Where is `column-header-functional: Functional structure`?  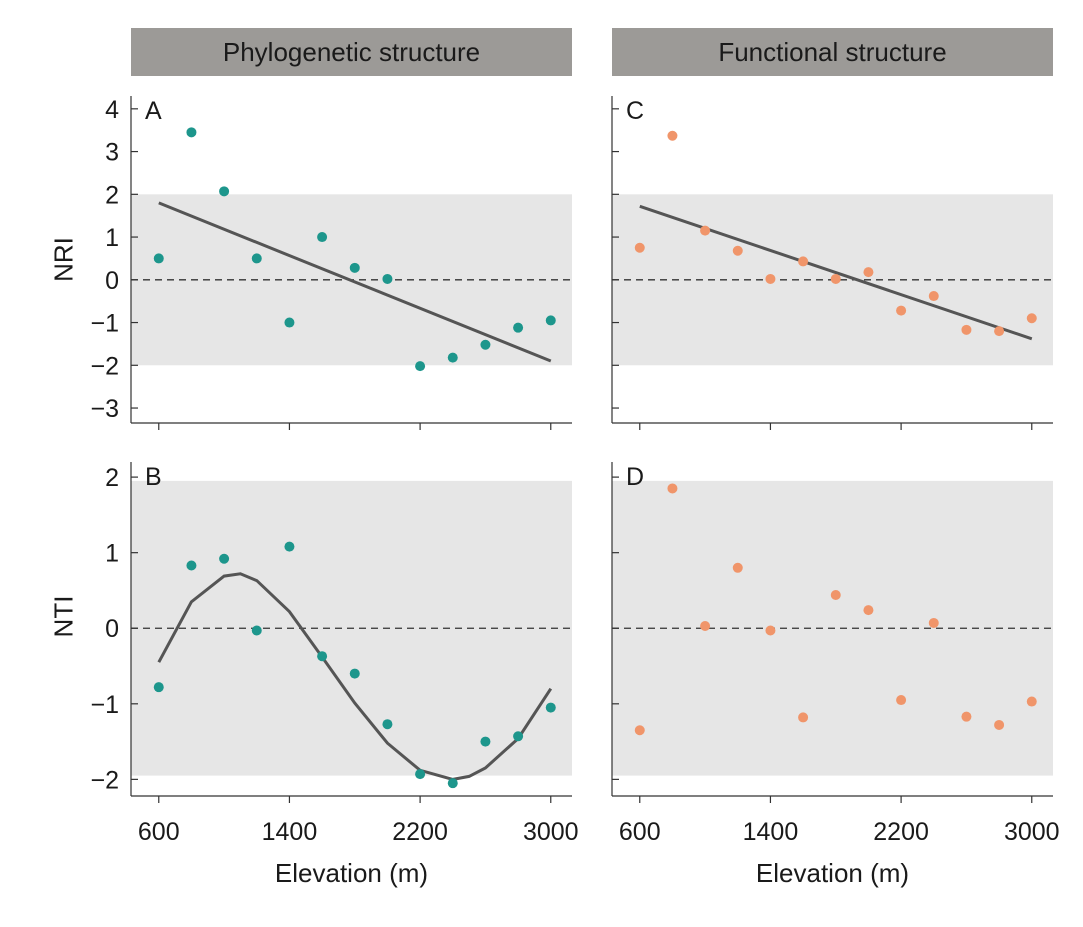 column-header-functional: Functional structure is located at coordinates (832, 52).